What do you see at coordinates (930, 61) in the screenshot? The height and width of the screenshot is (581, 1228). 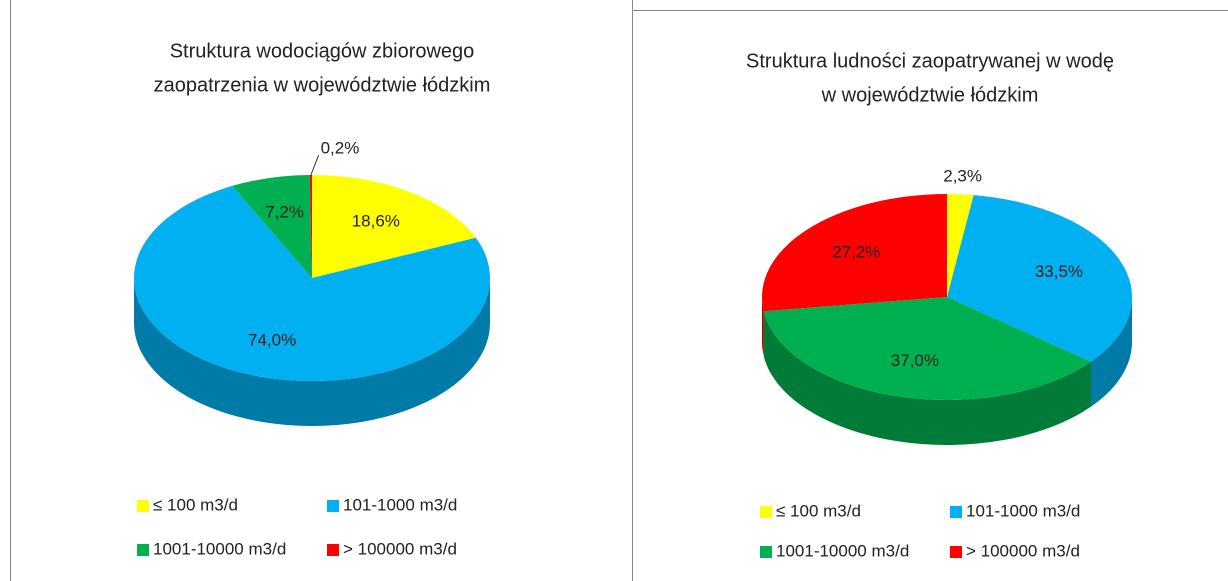 I see `chart-title: Struktura ludności zaopatrywanej w wodę` at bounding box center [930, 61].